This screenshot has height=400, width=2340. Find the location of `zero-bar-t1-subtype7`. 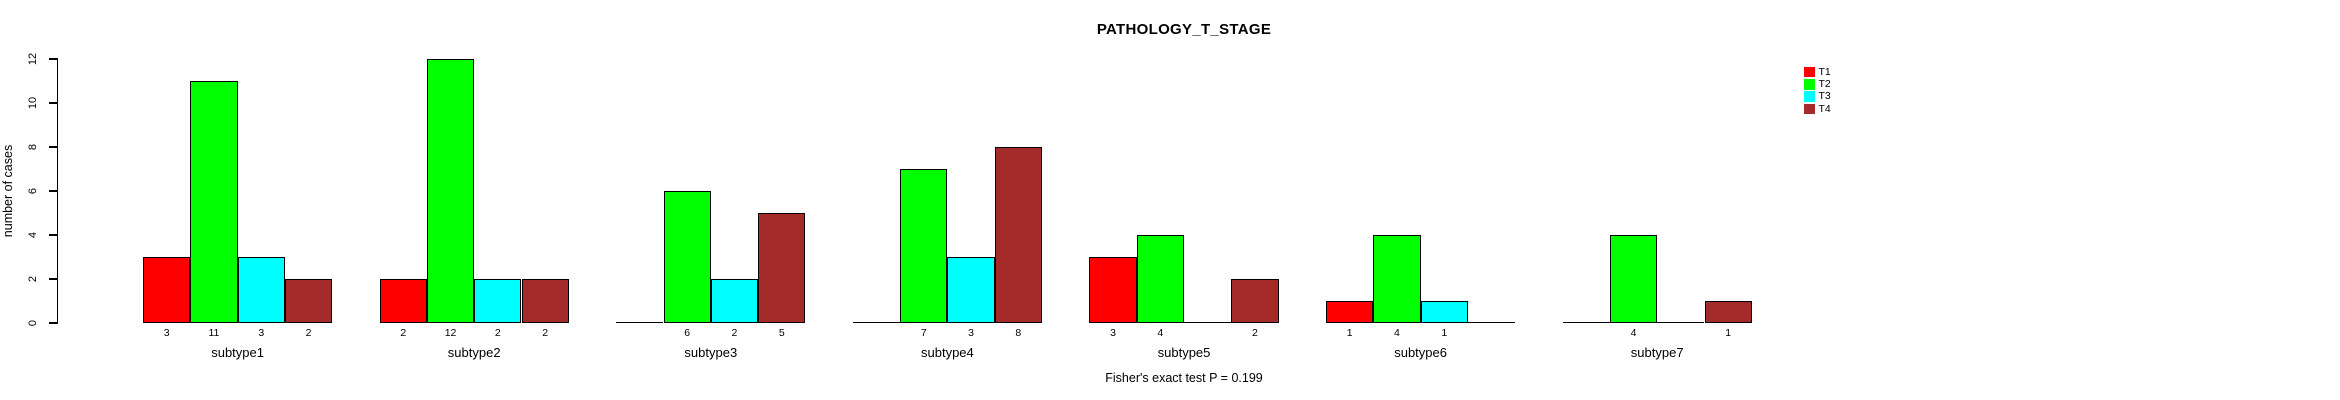

zero-bar-t1-subtype7 is located at coordinates (1586, 322).